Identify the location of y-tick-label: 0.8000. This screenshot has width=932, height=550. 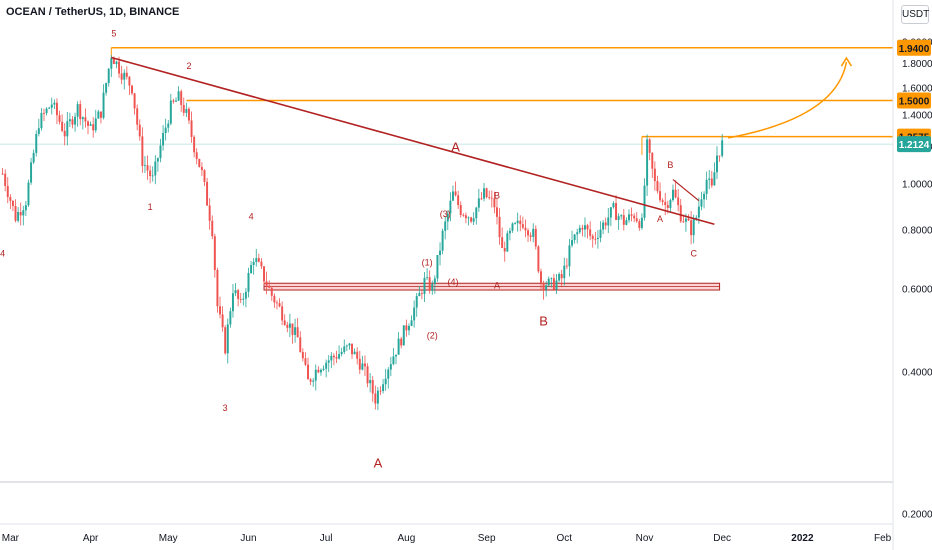
(917, 230).